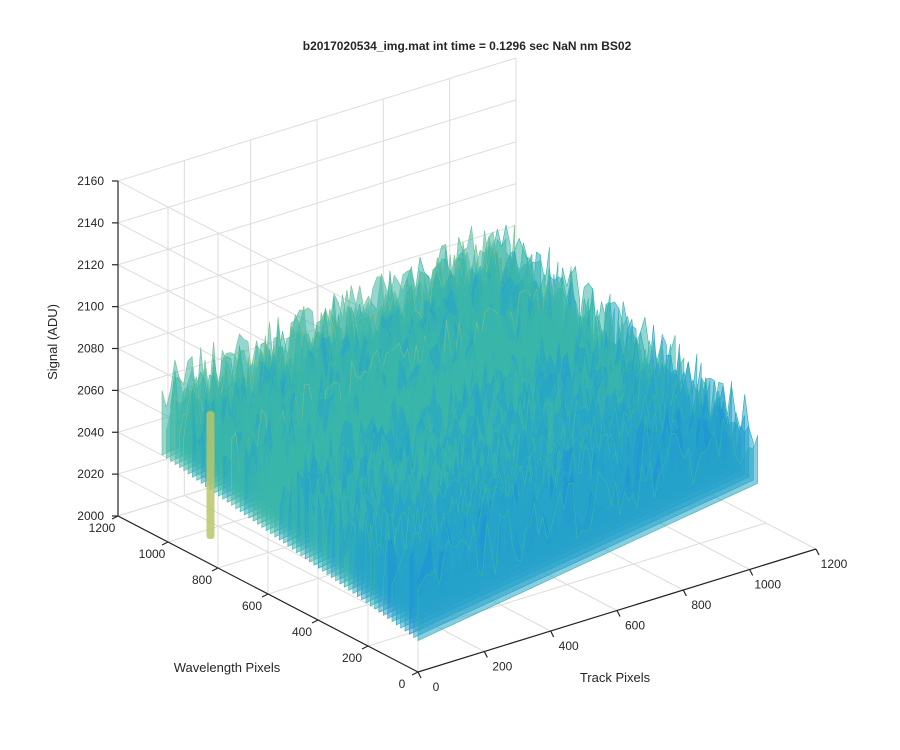 The image size is (900, 750). What do you see at coordinates (102, 528) in the screenshot?
I see `y-tick-label: 1200` at bounding box center [102, 528].